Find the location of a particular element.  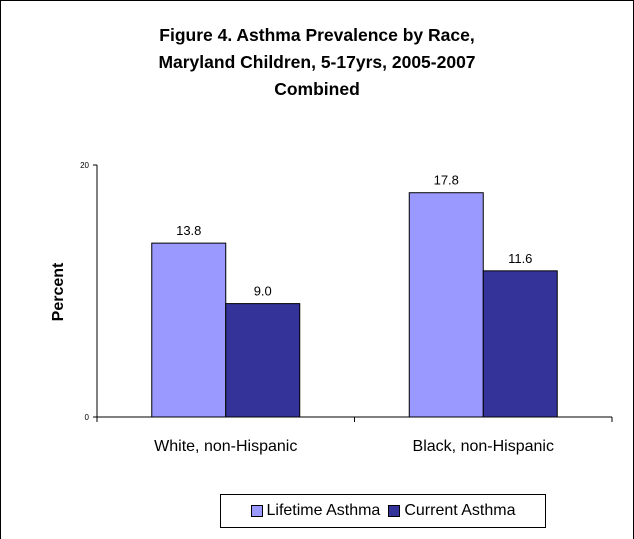

legend-swatch-current is located at coordinates (394, 511).